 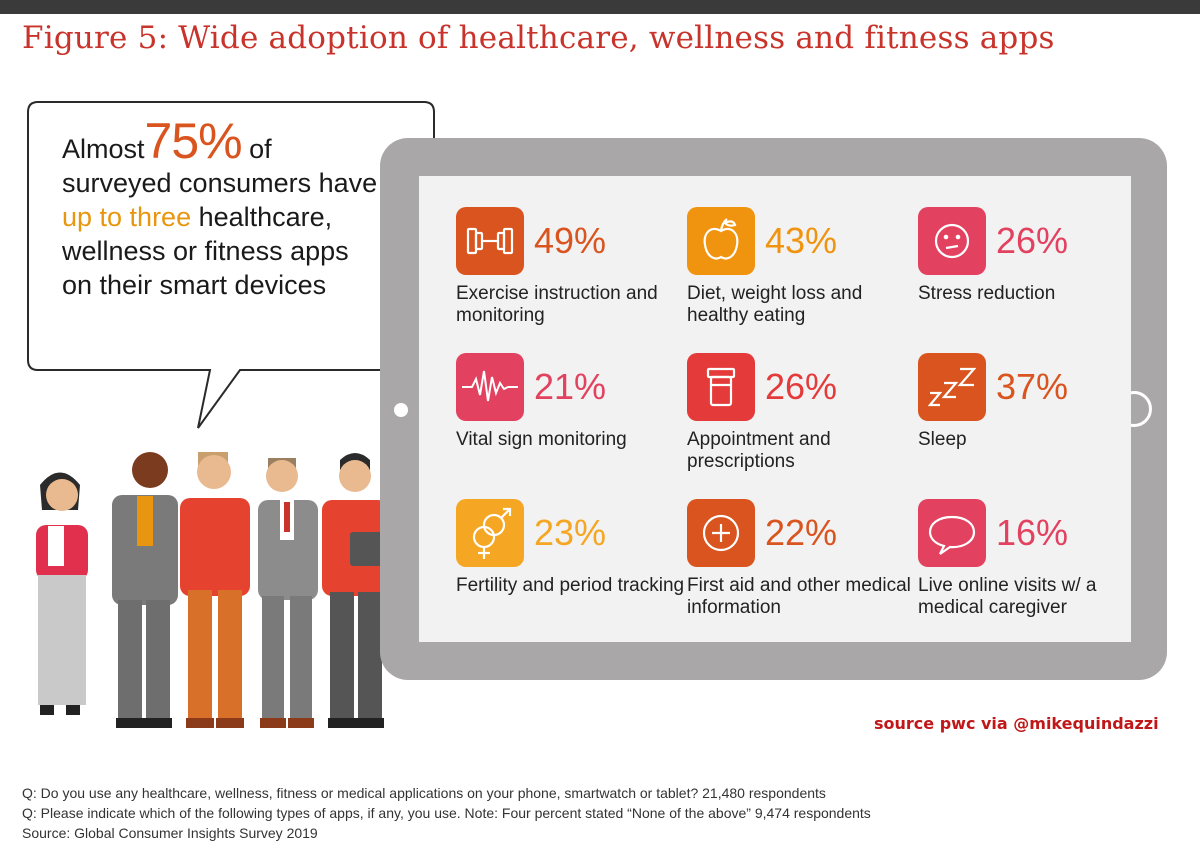 What do you see at coordinates (721, 241) in the screenshot?
I see `apple-icon` at bounding box center [721, 241].